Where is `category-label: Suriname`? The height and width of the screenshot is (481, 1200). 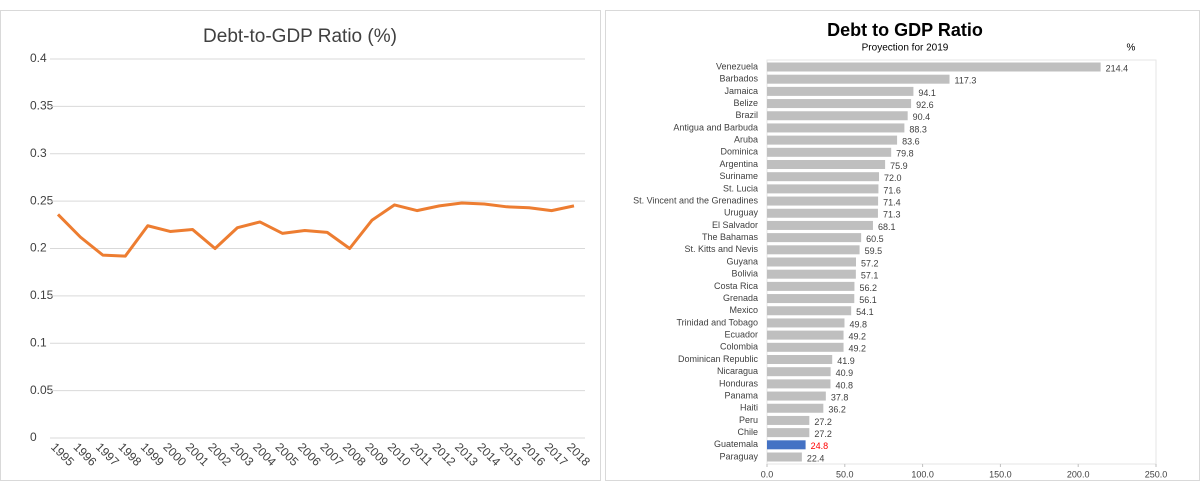 category-label: Suriname is located at coordinates (738, 176).